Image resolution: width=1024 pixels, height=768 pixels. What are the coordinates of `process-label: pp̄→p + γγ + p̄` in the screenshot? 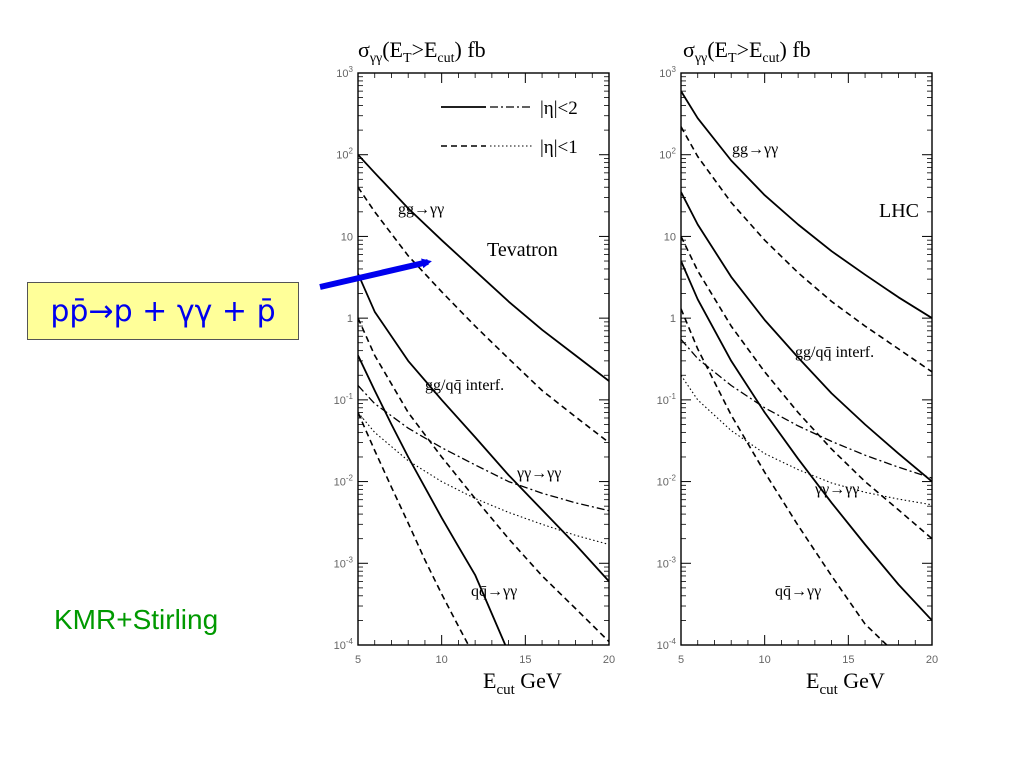 It's located at (163, 311).